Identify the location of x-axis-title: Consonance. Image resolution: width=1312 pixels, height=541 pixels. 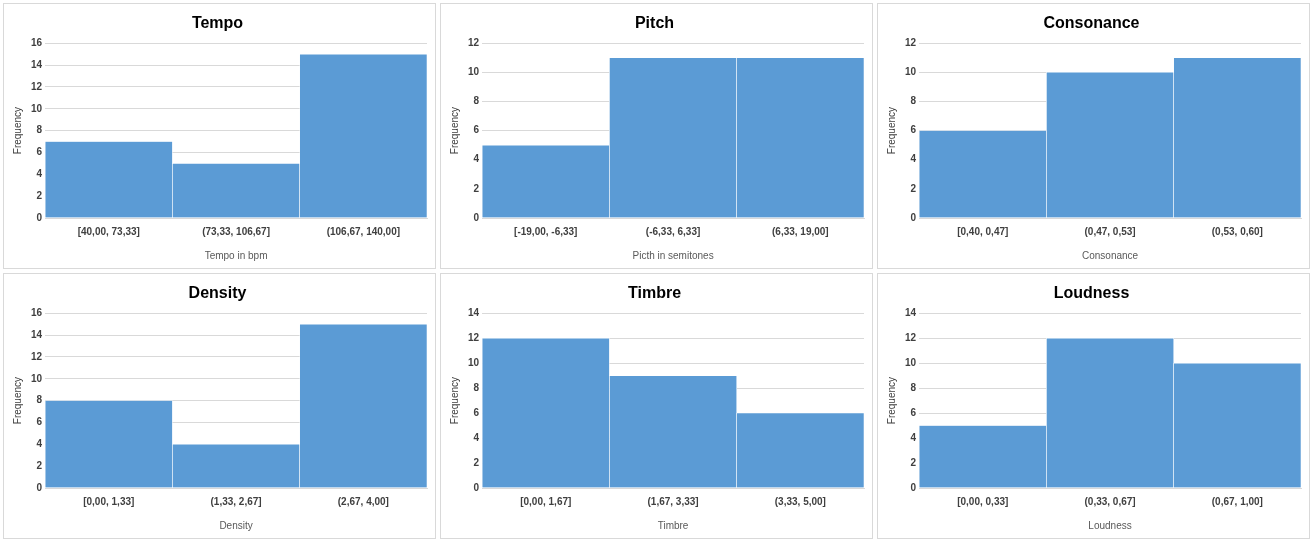
(1110, 255).